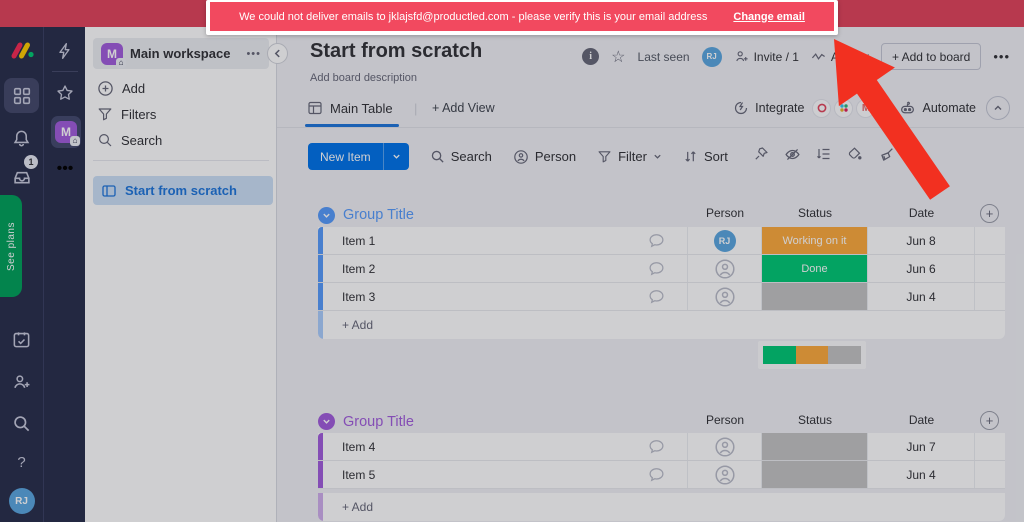 Image resolution: width=1024 pixels, height=522 pixels. Describe the element at coordinates (505, 240) in the screenshot. I see `item-name-cell: Item 1` at that location.